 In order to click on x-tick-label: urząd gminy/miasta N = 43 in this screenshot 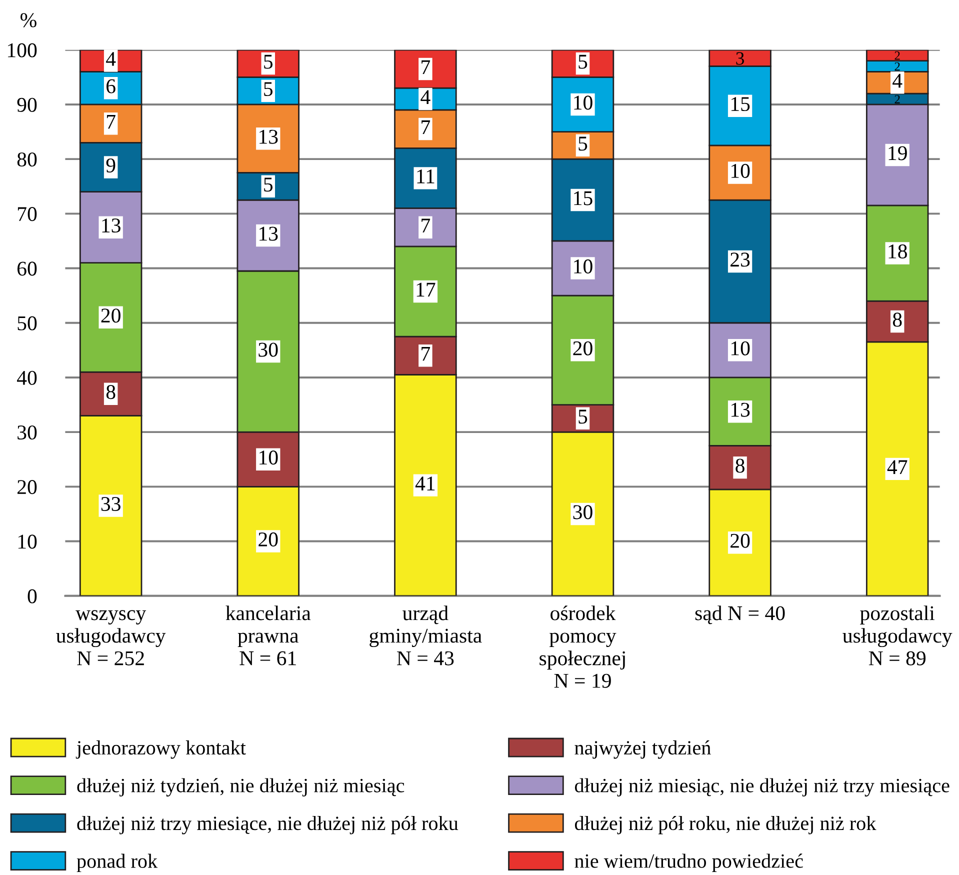, I will do `click(426, 636)`.